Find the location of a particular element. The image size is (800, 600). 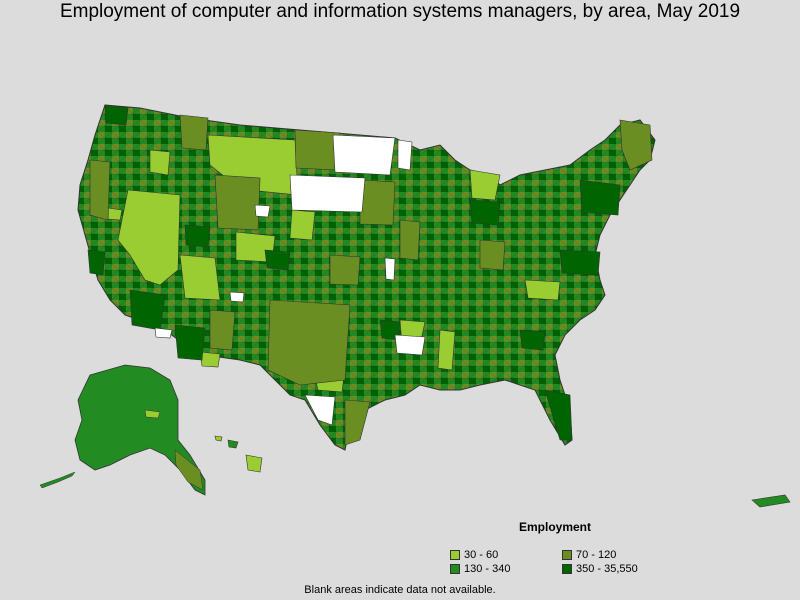

alaska-islands is located at coordinates (57, 480).